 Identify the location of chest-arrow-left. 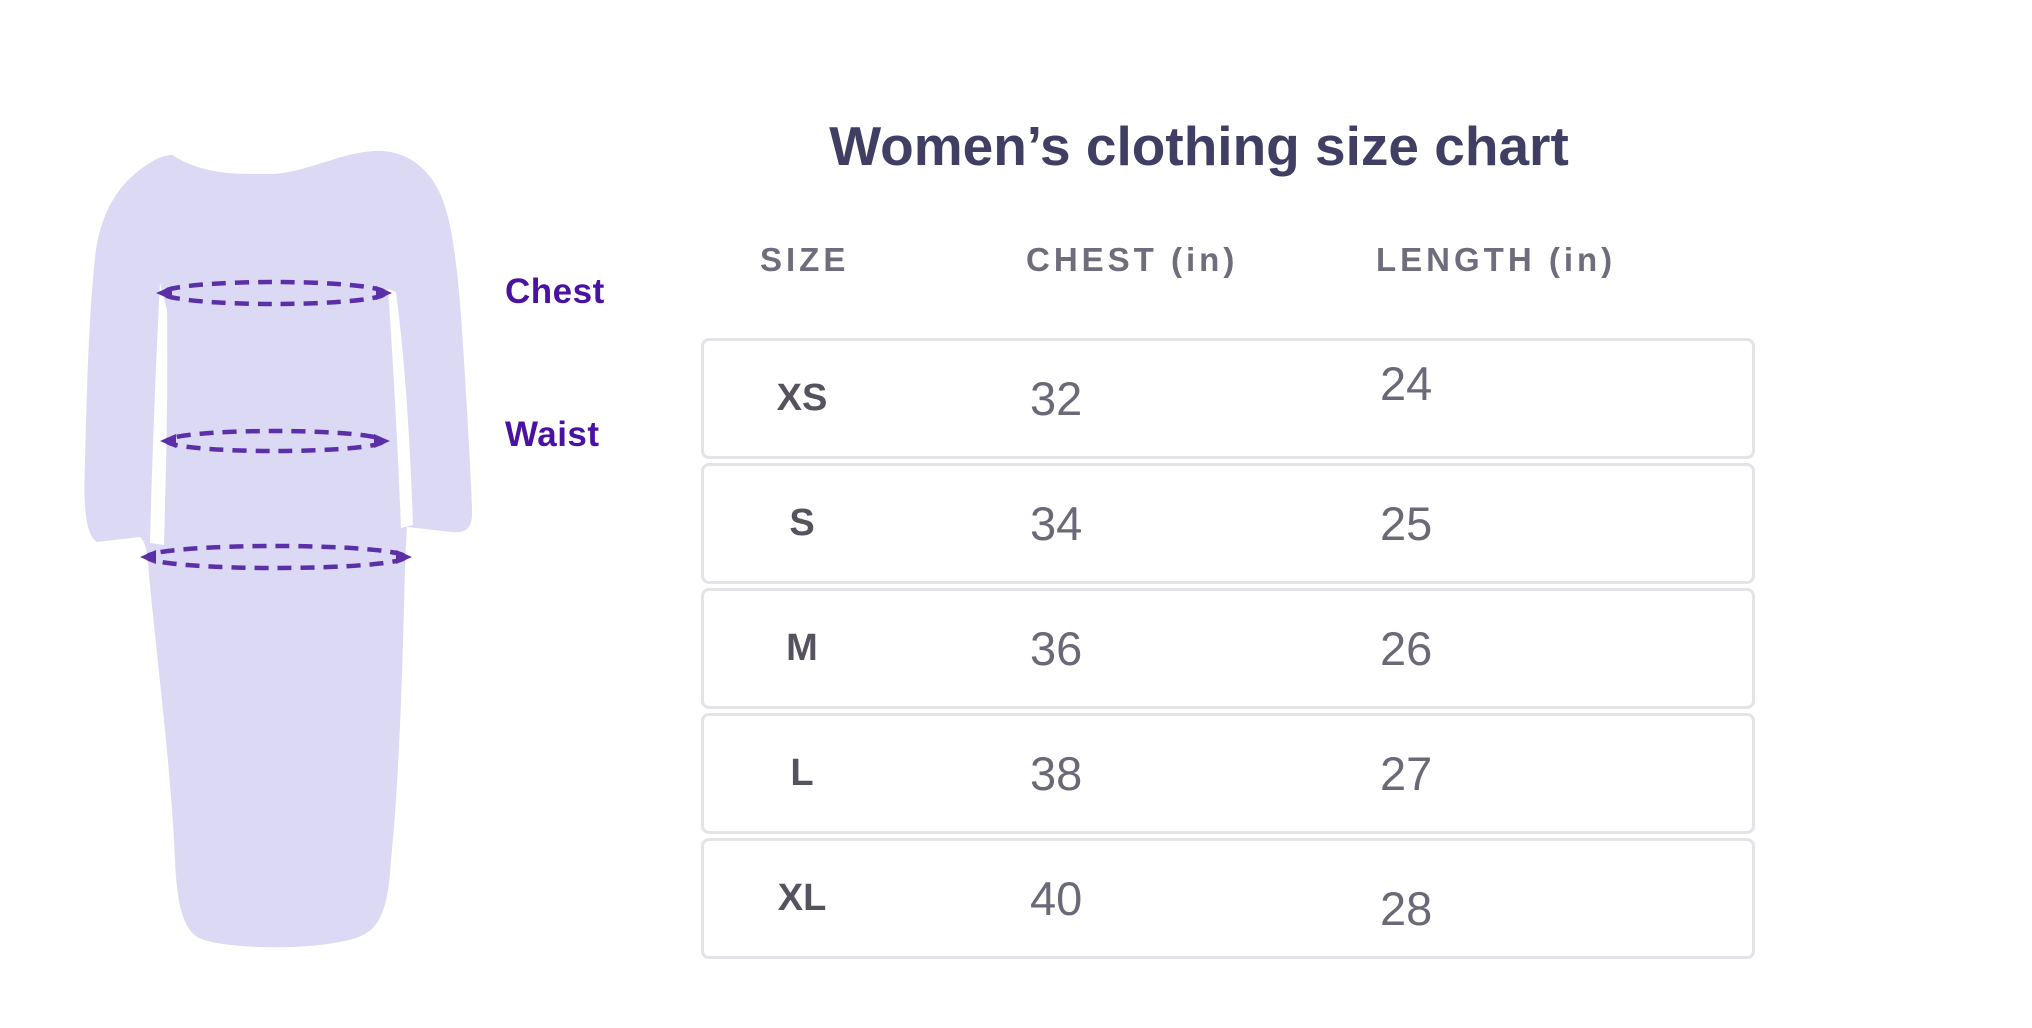
(164, 293).